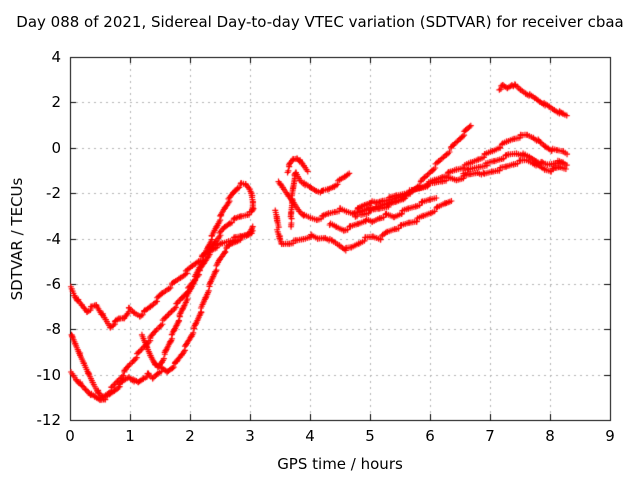  I want to click on y-tick-label: -2, so click(53, 193).